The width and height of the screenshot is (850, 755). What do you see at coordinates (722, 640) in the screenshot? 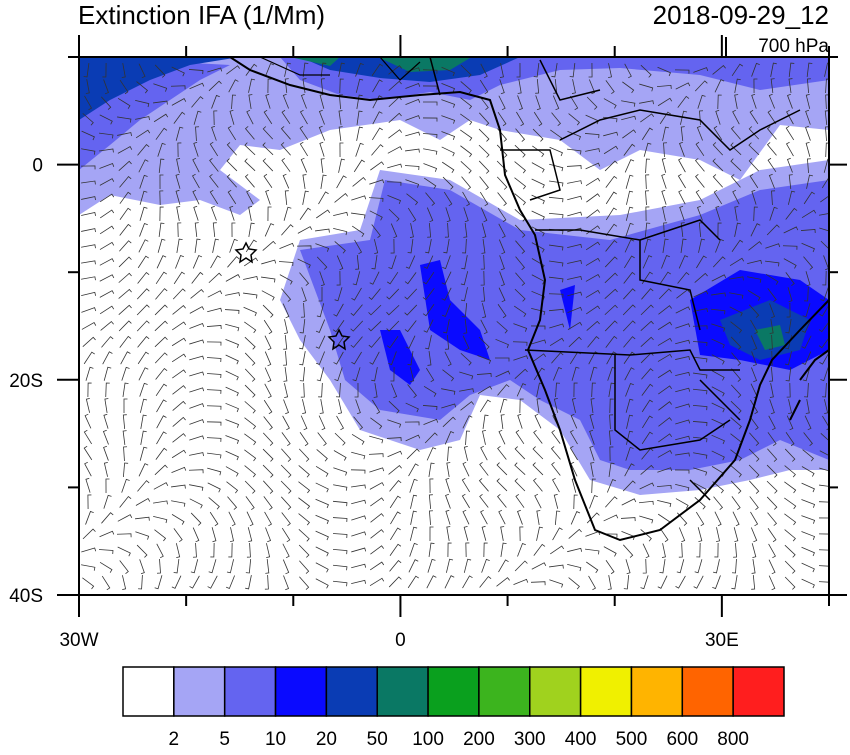
I see `x-tick-label: 30E` at bounding box center [722, 640].